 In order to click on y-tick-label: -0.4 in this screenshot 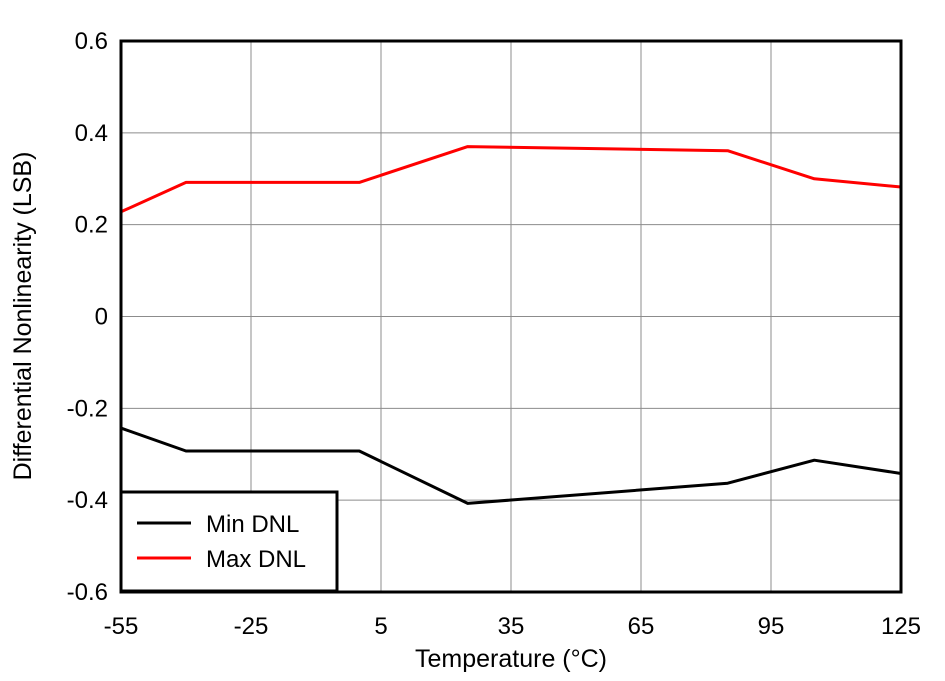, I will do `click(87, 500)`.